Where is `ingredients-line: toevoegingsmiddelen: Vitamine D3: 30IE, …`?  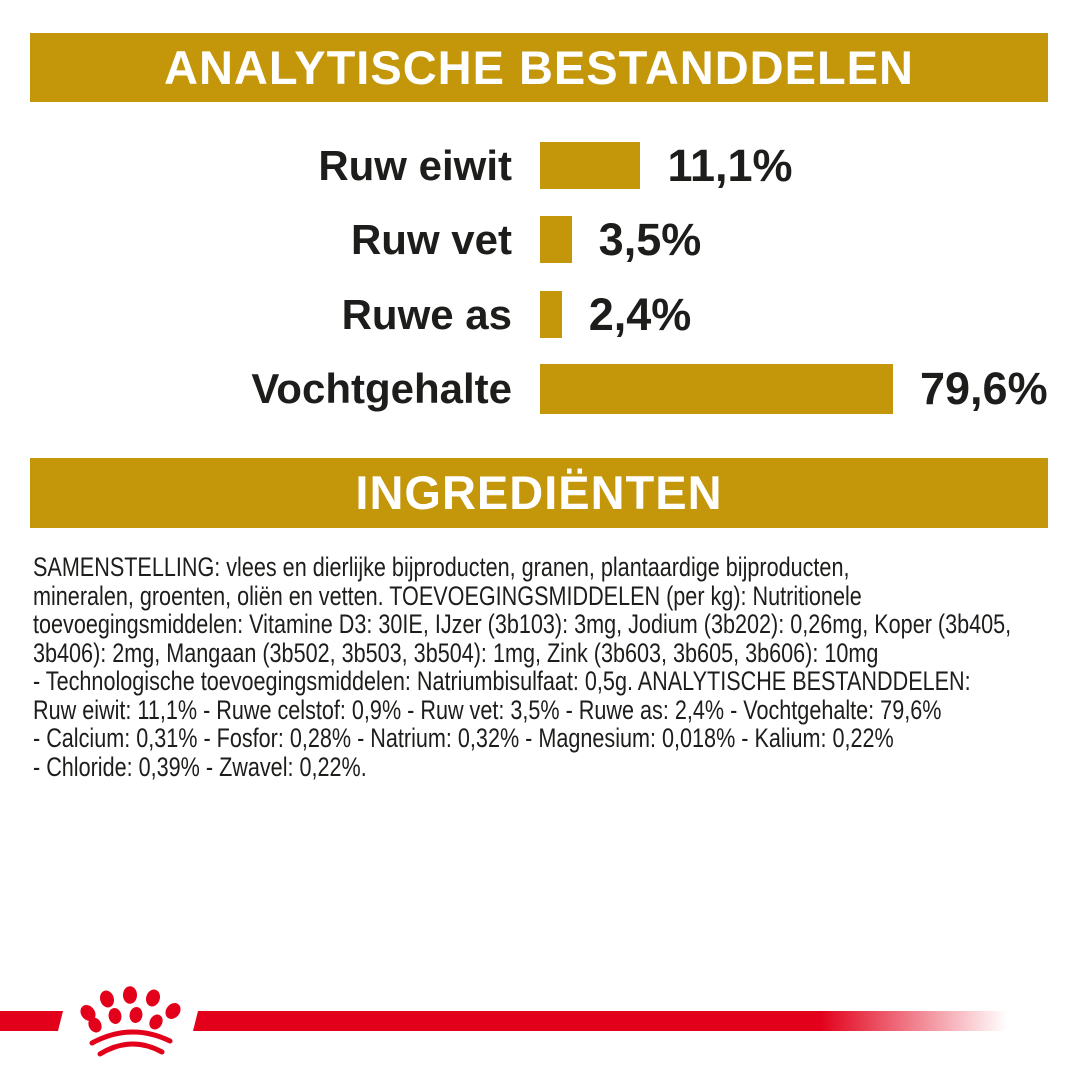 ingredients-line: toevoegingsmiddelen: Vitamine D3: 30IE, … is located at coordinates (522, 624).